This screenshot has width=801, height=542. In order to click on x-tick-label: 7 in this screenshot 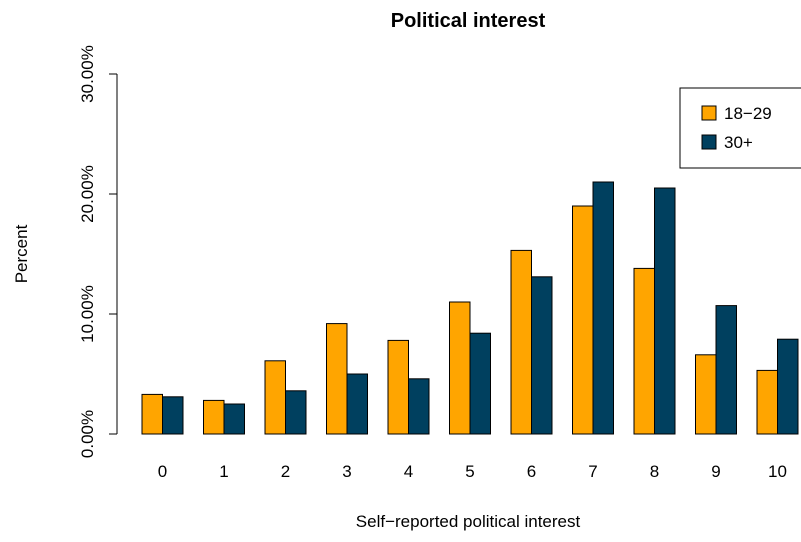, I will do `click(592, 471)`.